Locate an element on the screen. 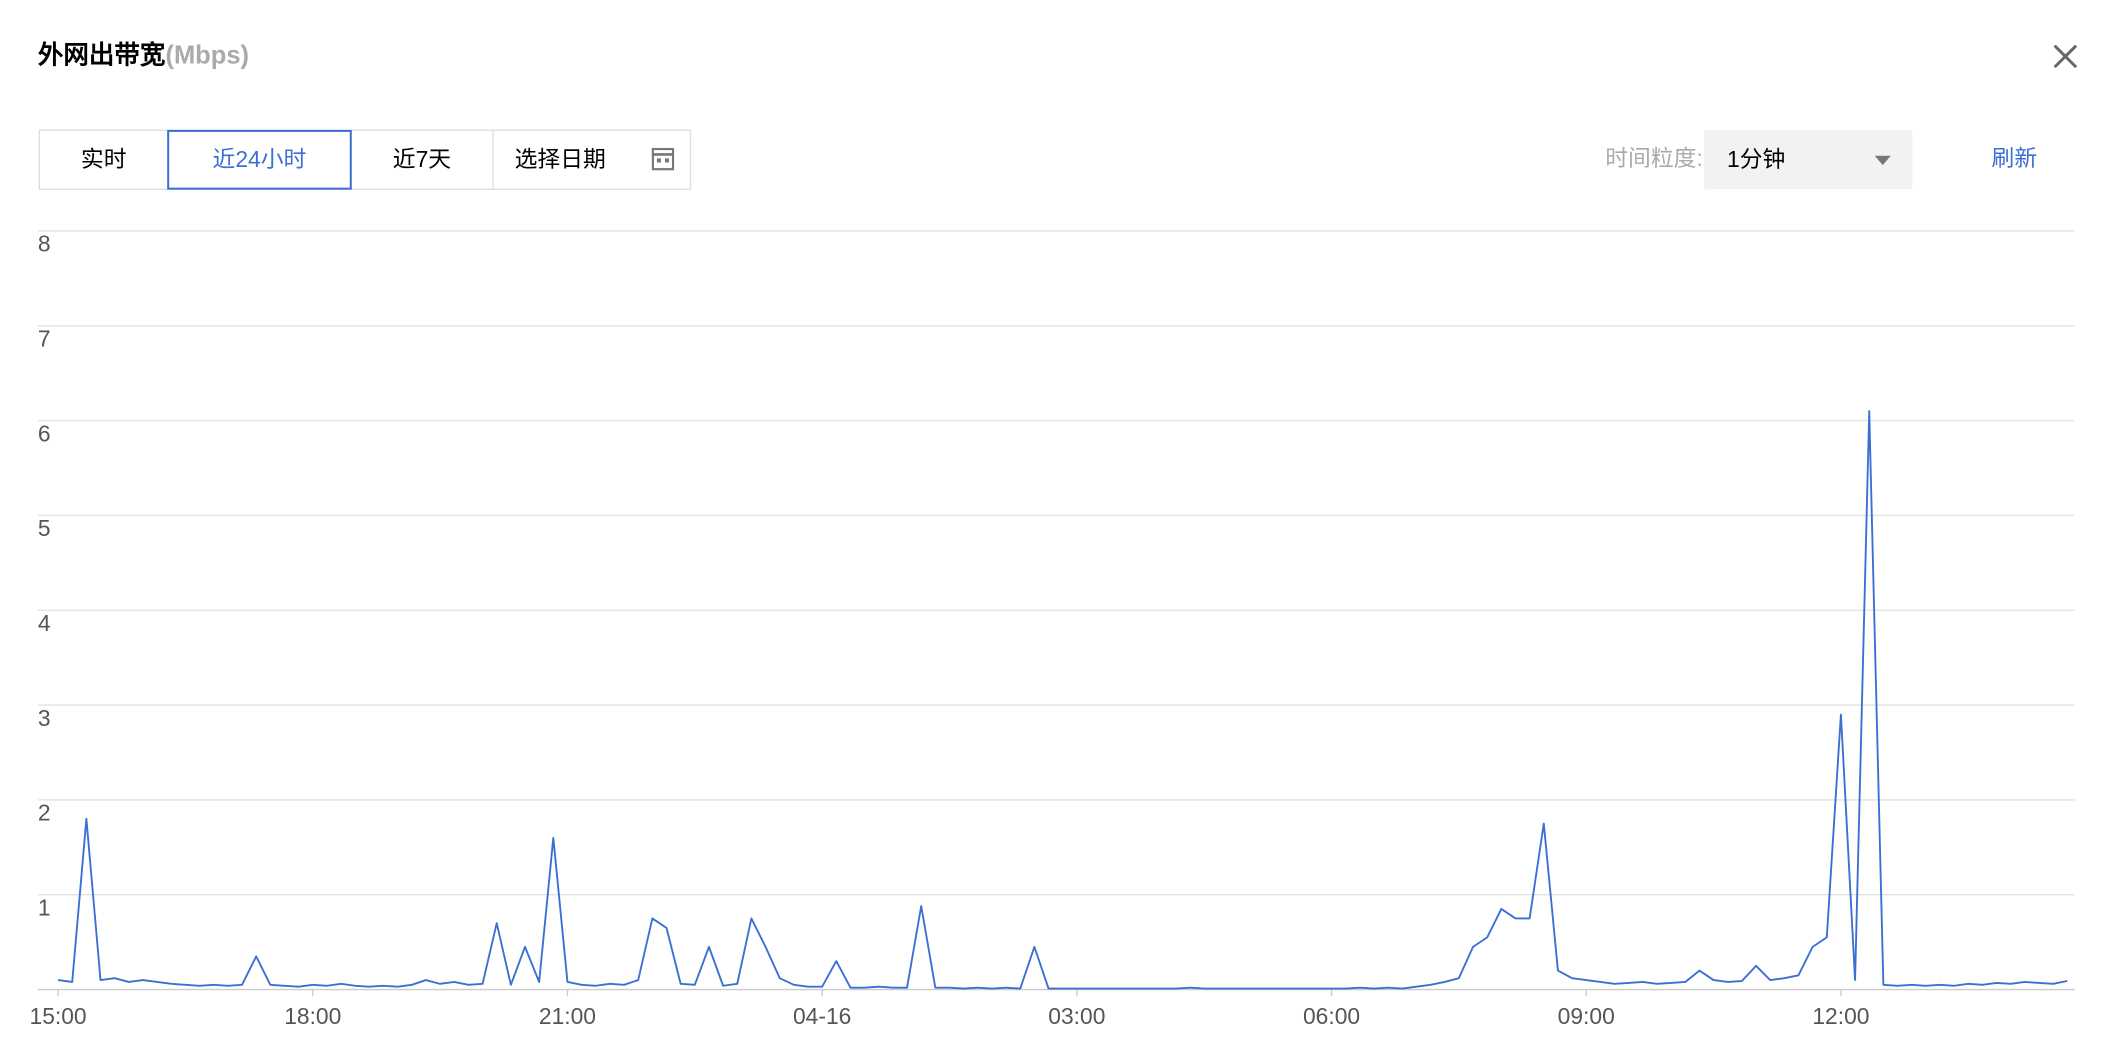  y-tick-label: 1 is located at coordinates (44, 908).